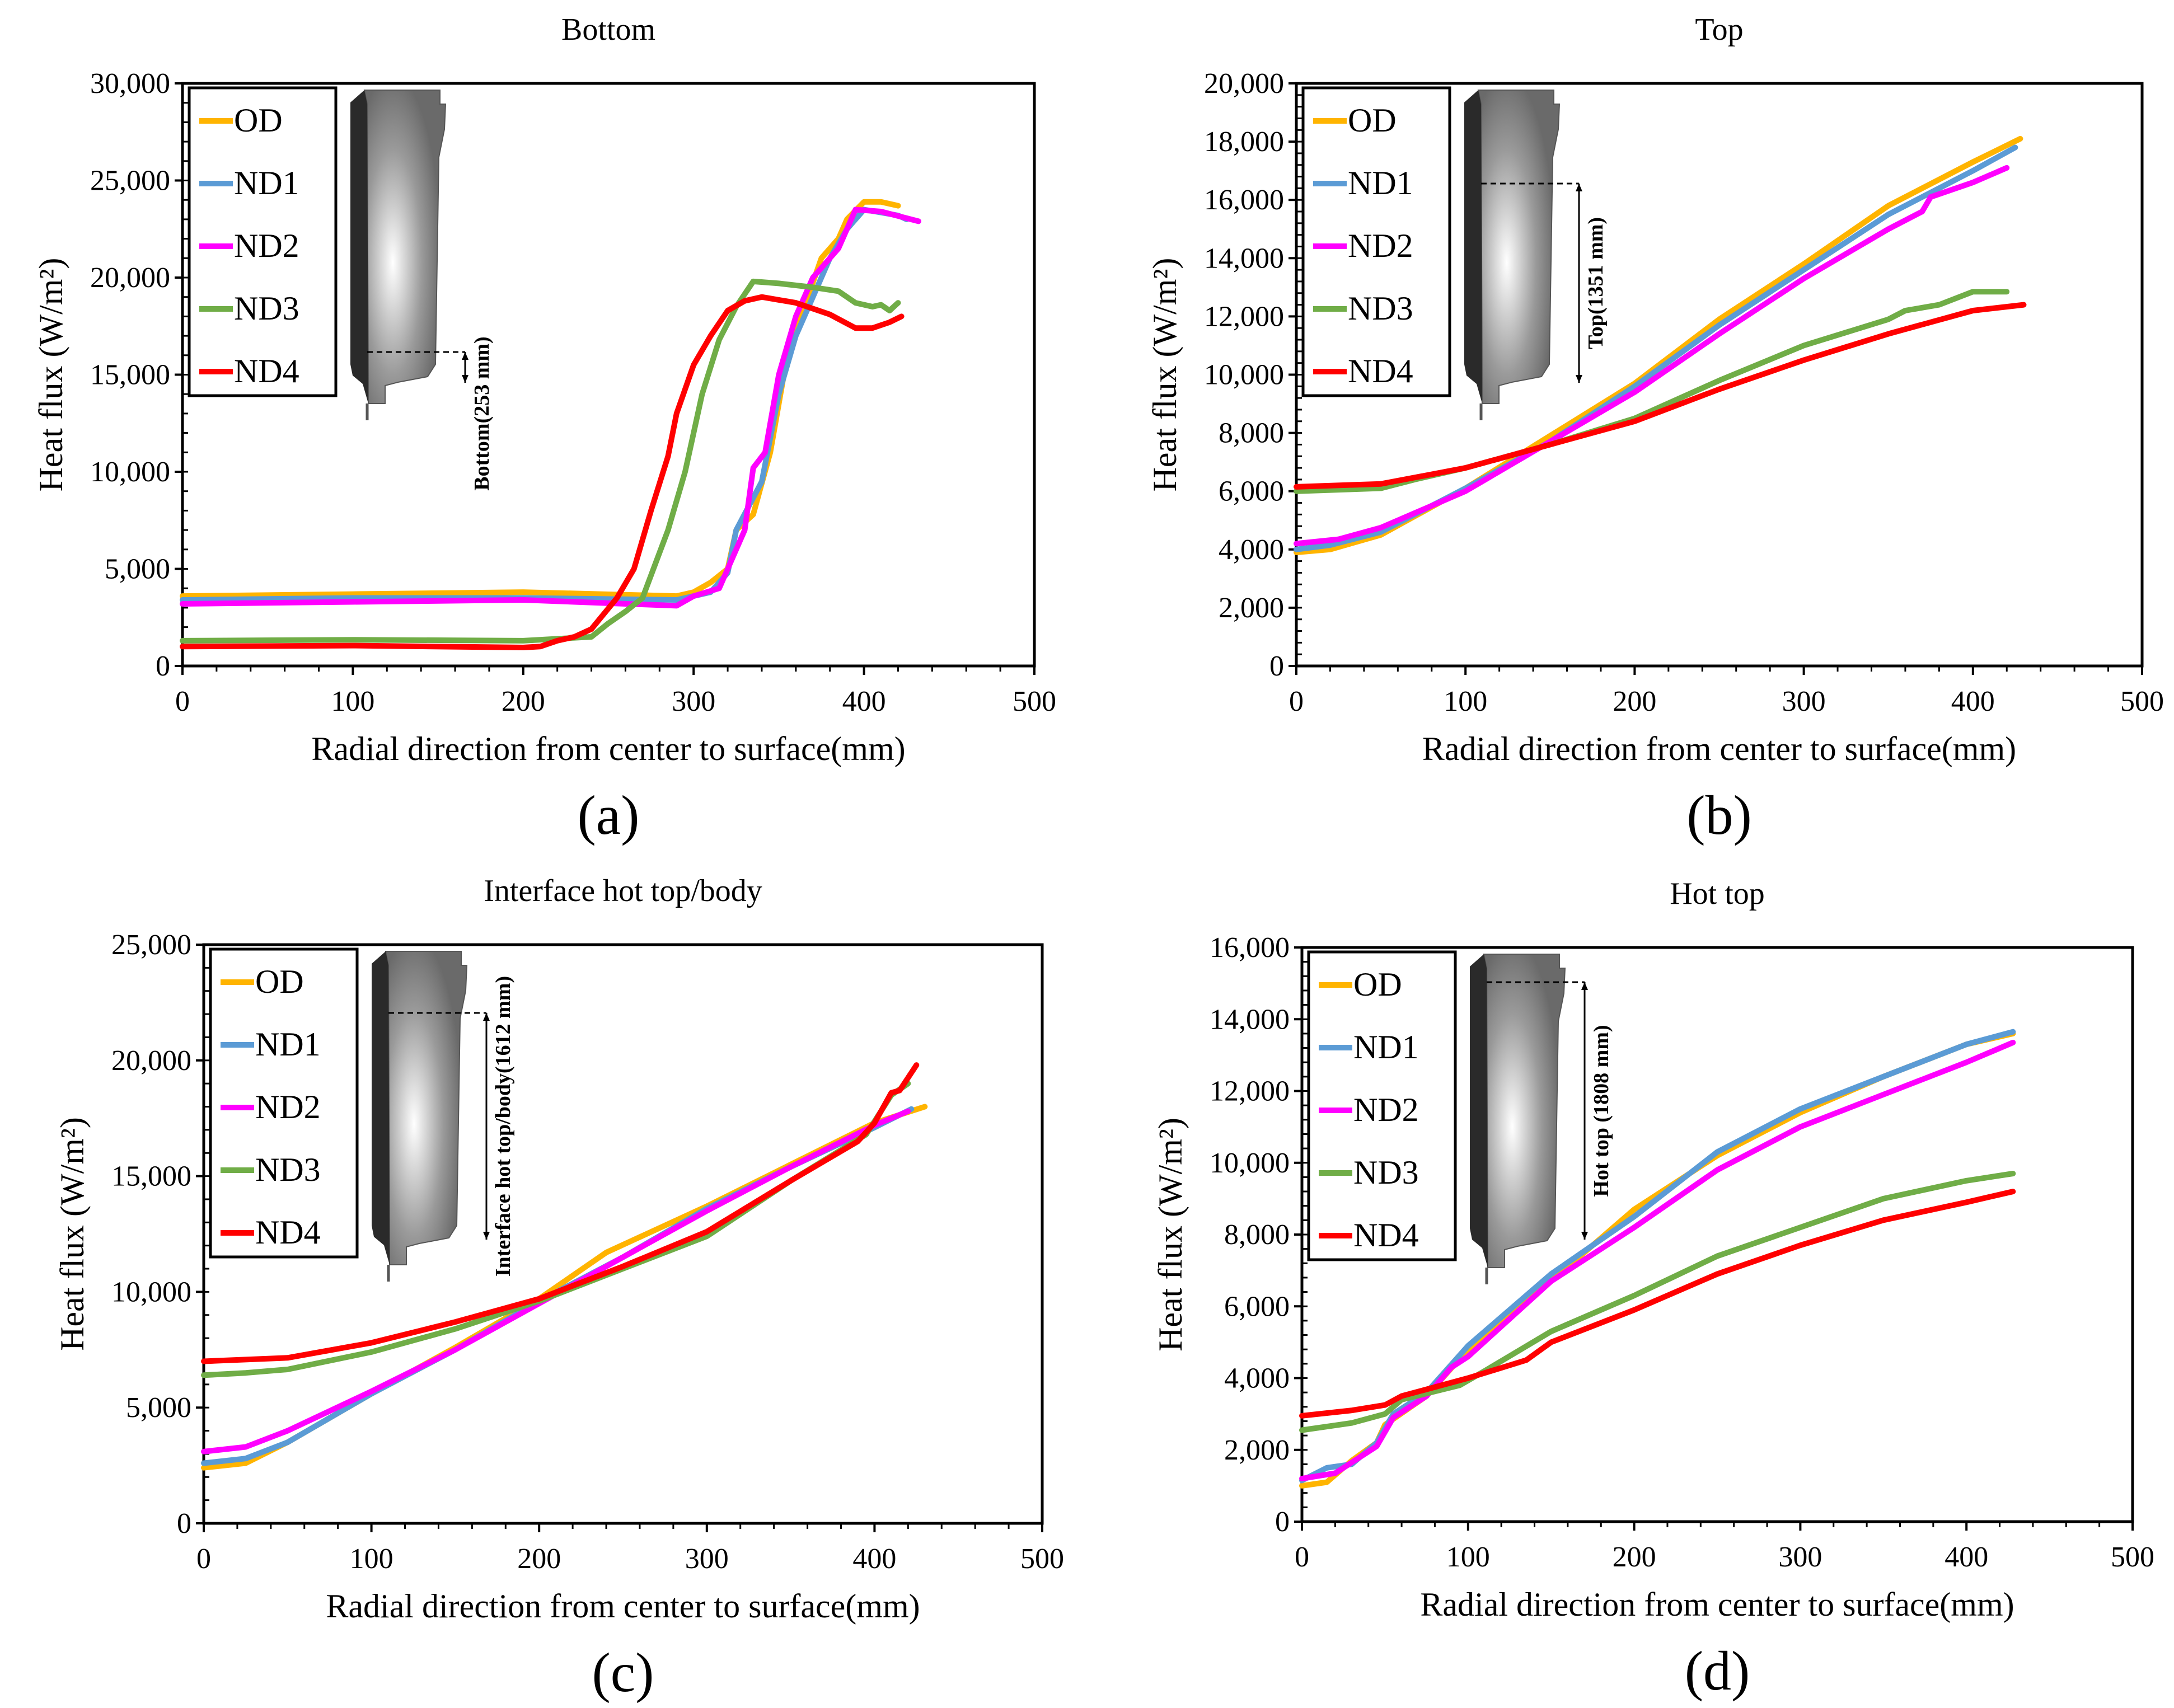  I want to click on series-line-nd3, so click(540, 461).